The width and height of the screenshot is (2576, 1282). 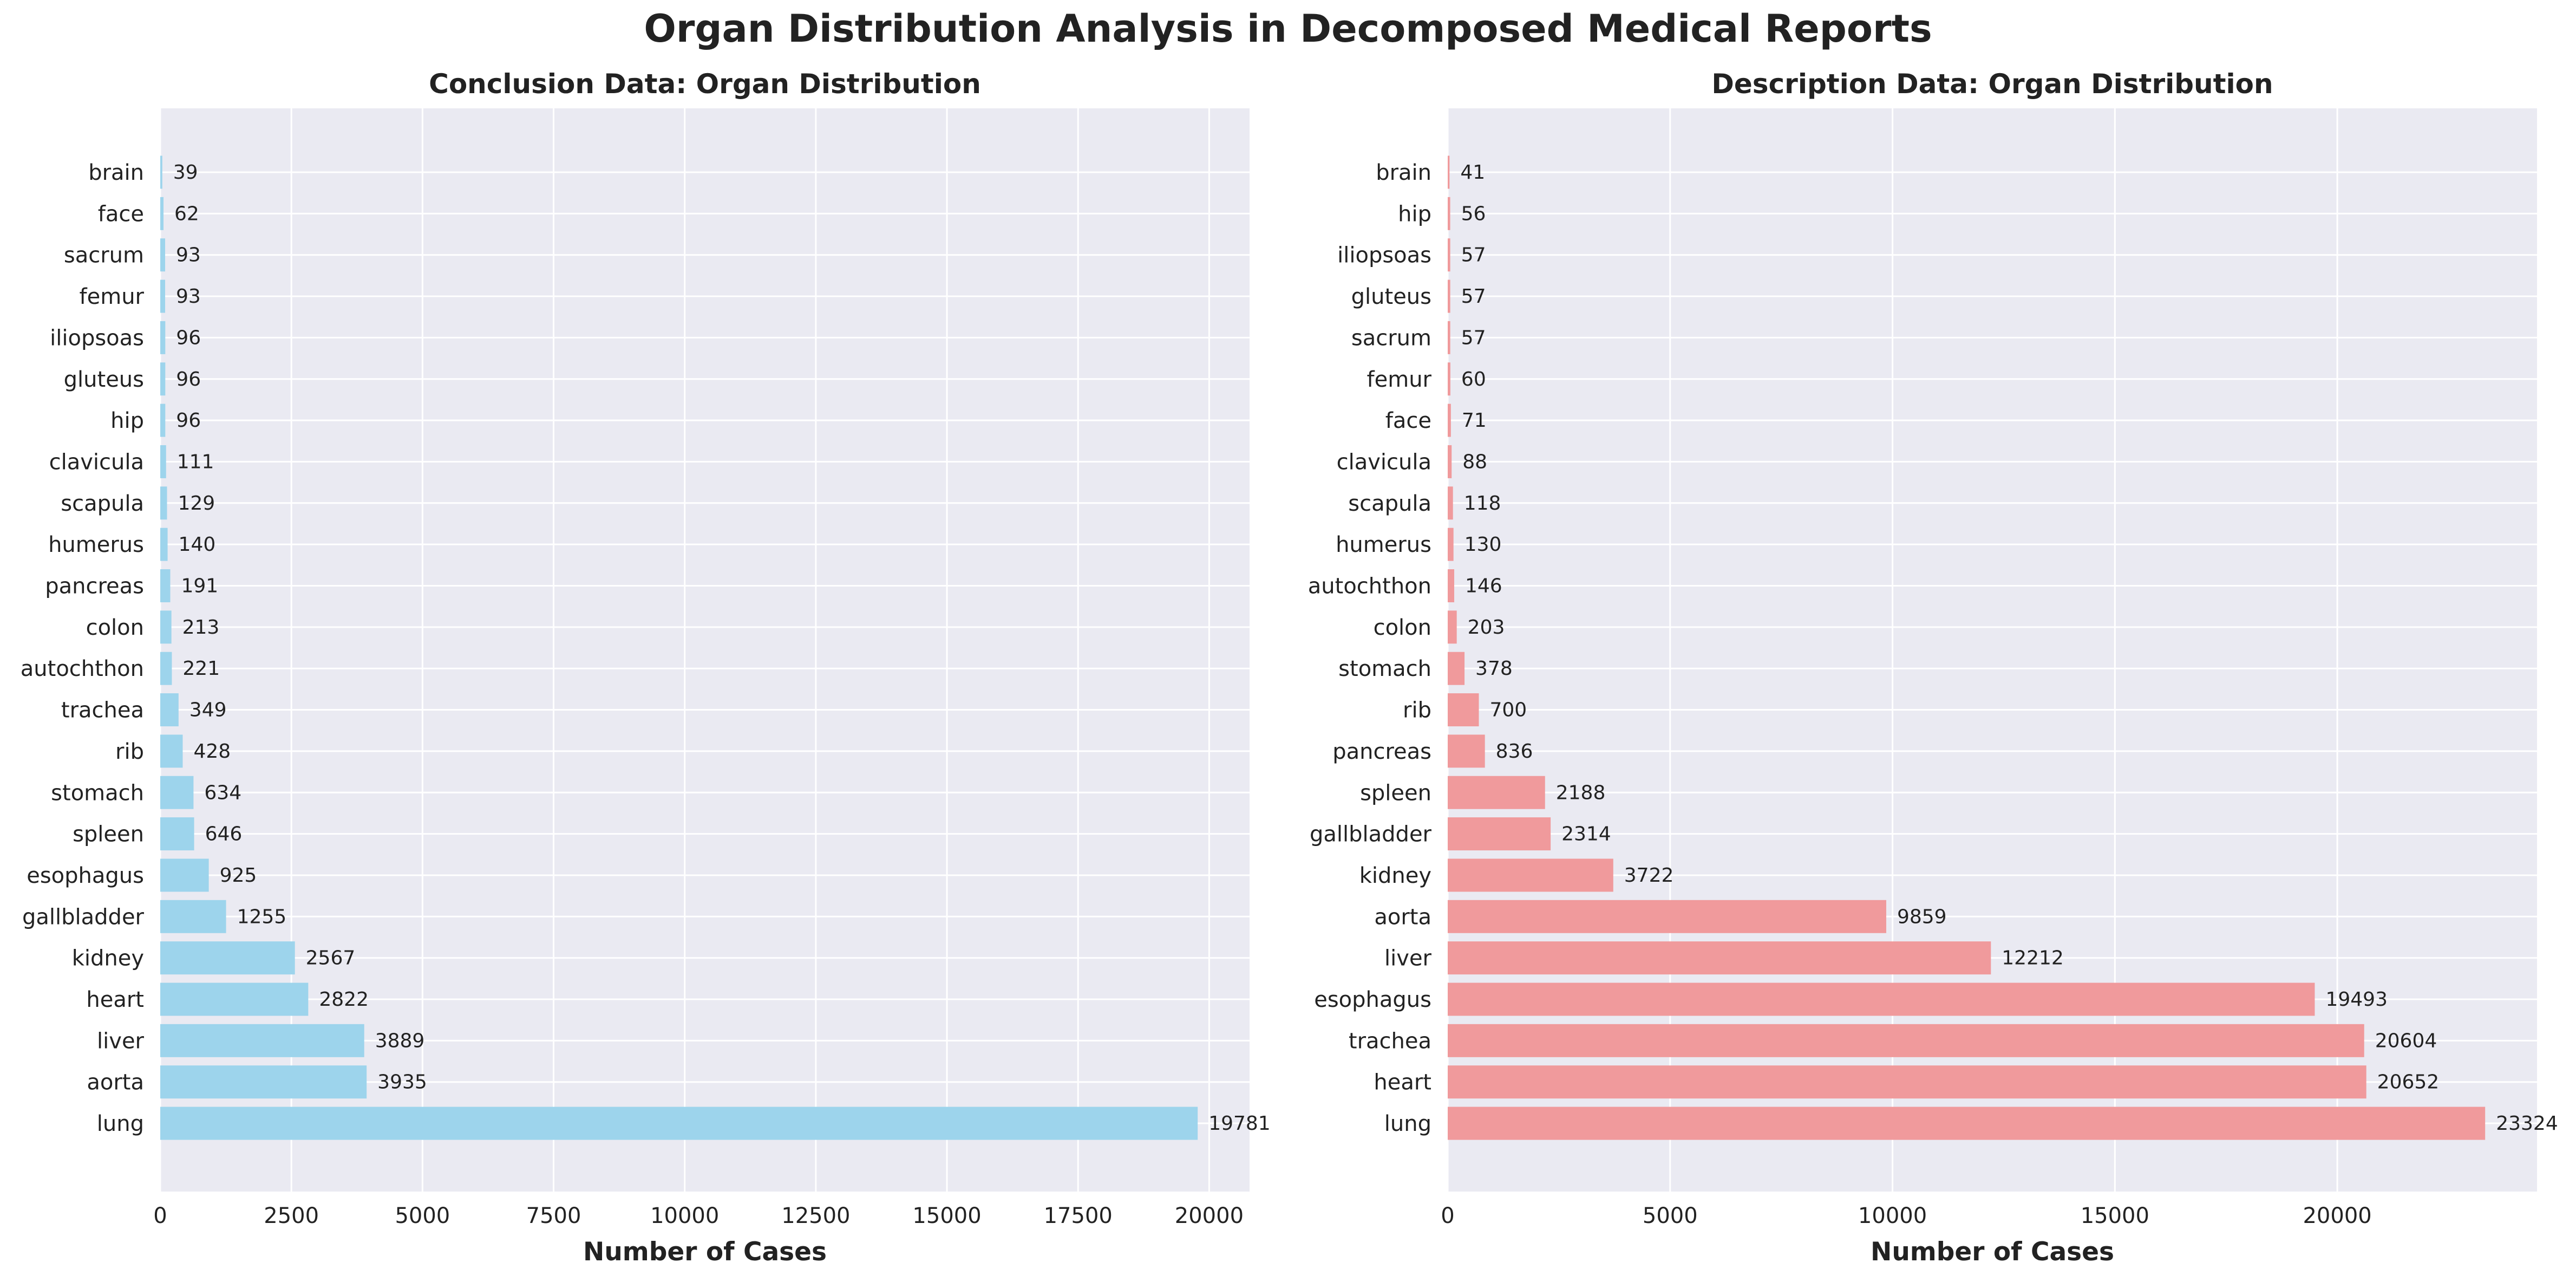 What do you see at coordinates (1586, 834) in the screenshot?
I see `value-label: 2314` at bounding box center [1586, 834].